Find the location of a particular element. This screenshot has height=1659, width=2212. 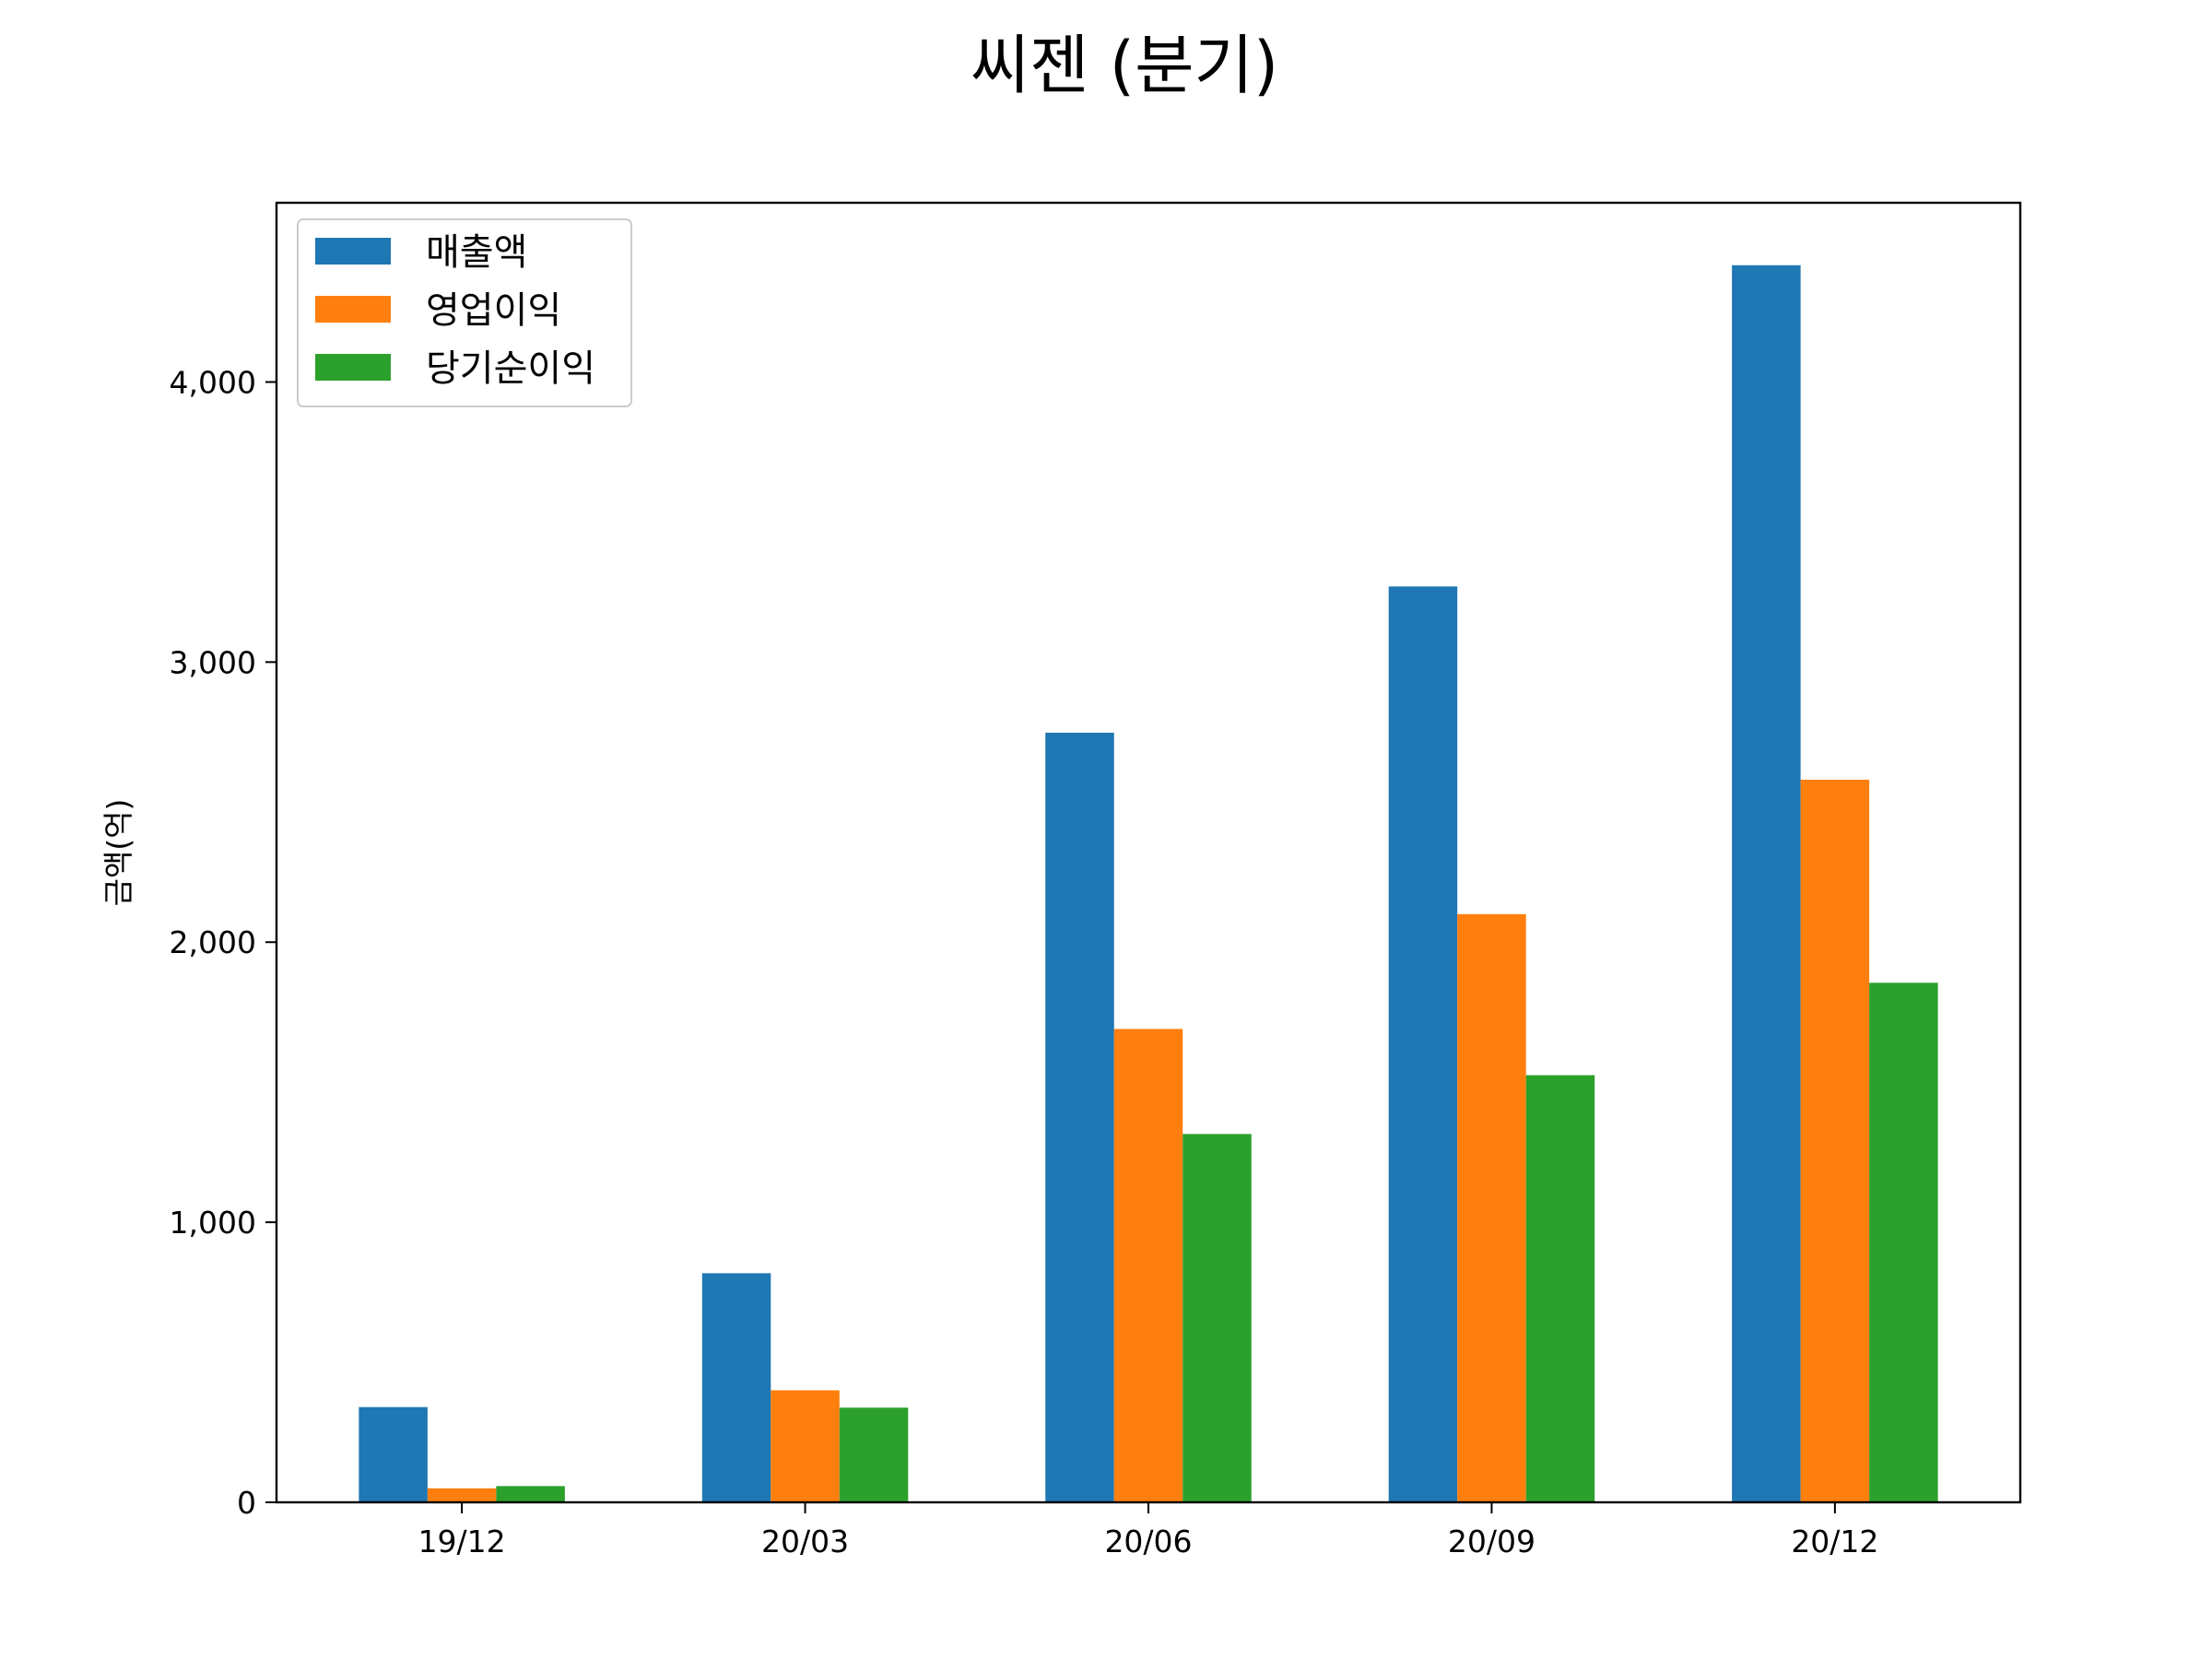

x-tick-label: 20/09 is located at coordinates (1491, 1541).